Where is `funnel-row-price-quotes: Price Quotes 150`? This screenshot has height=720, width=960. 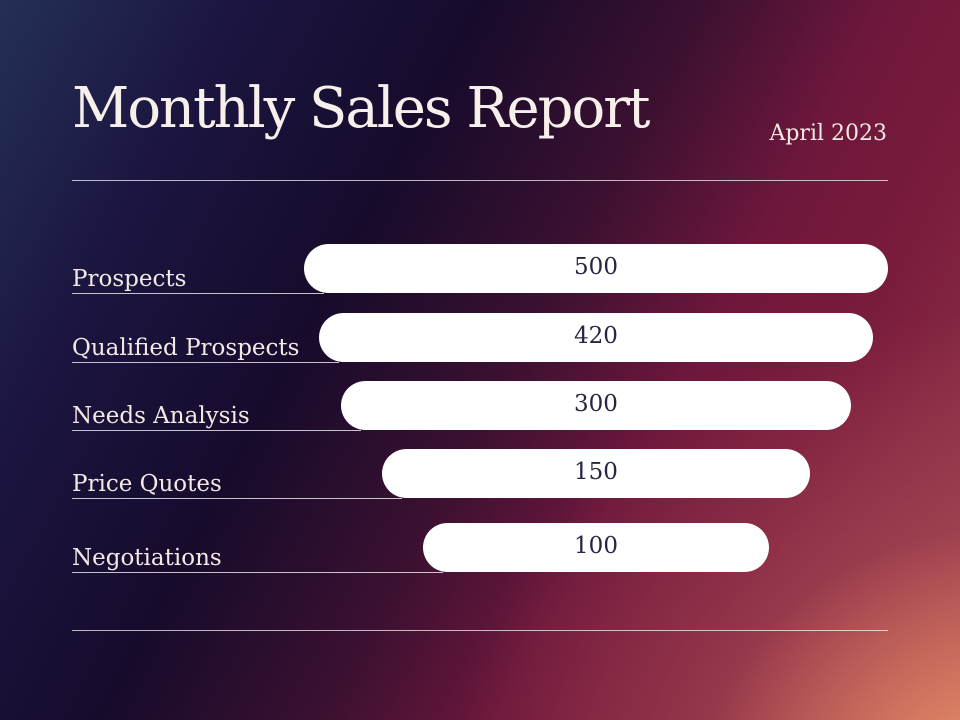
funnel-row-price-quotes: Price Quotes 150 is located at coordinates (480, 474).